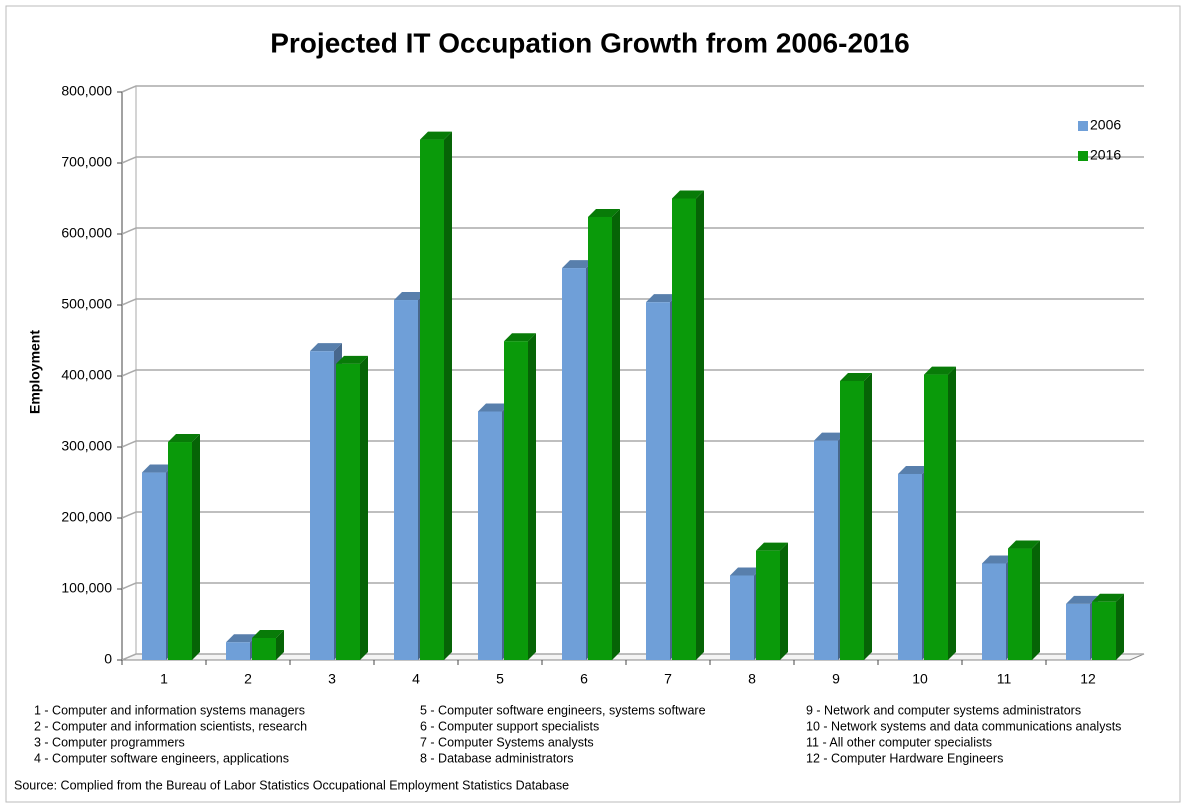  What do you see at coordinates (86, 375) in the screenshot?
I see `y-tick-label: 400,000` at bounding box center [86, 375].